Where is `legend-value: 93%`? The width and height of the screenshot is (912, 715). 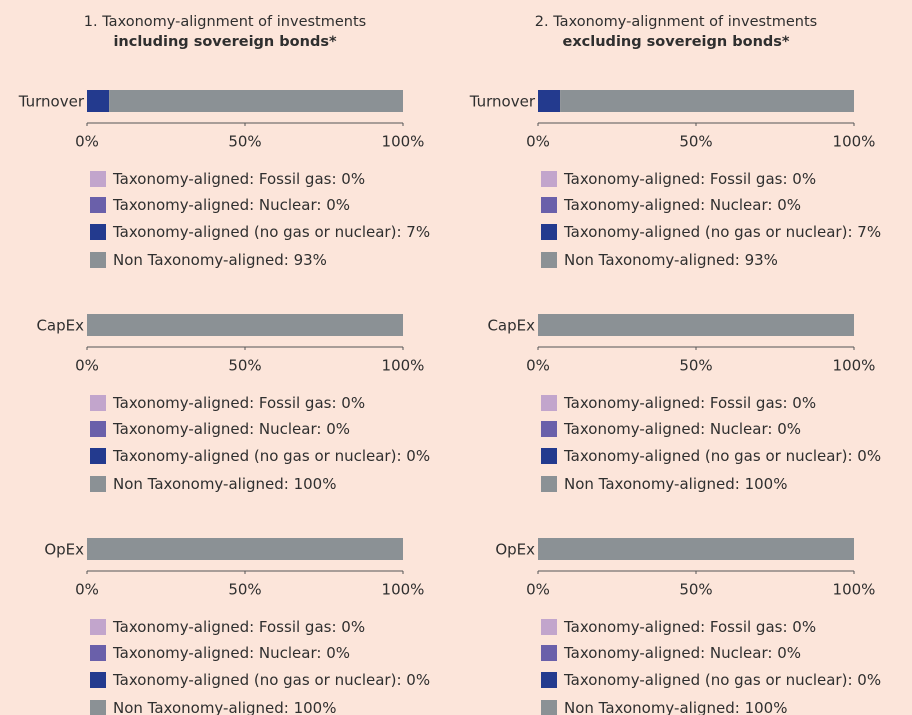 legend-value: 93% is located at coordinates (761, 260).